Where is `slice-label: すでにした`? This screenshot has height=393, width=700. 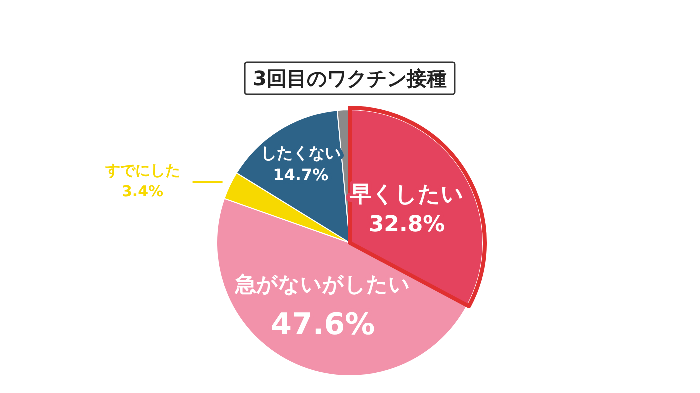 slice-label: すでにした is located at coordinates (142, 170).